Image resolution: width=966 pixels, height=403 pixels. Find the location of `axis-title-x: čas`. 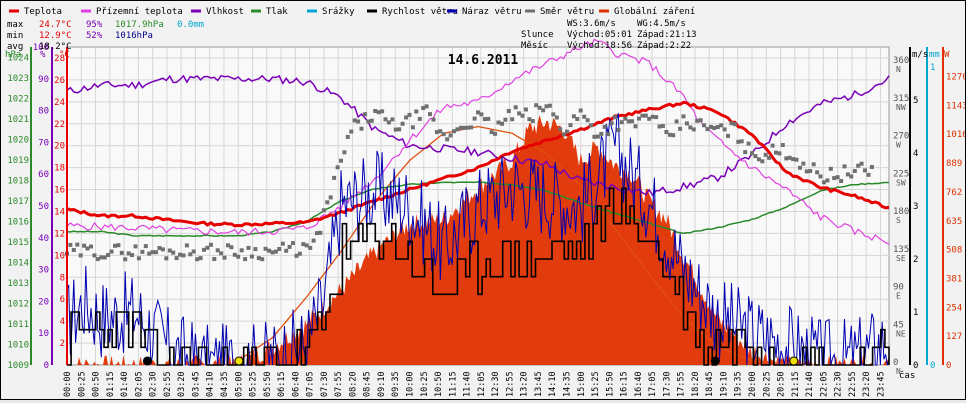

axis-title-x: čas is located at coordinates (907, 375).